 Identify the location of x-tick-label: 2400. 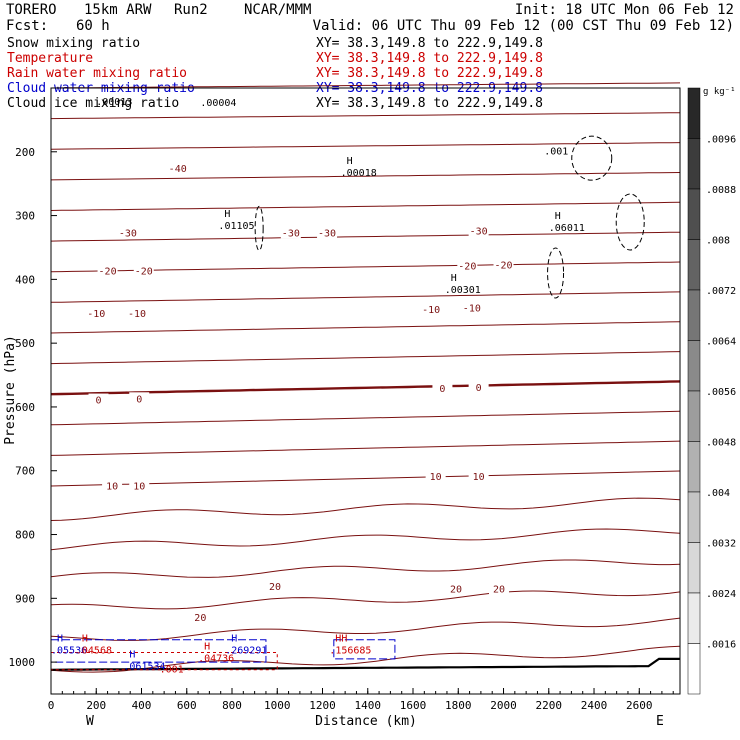
(594, 705).